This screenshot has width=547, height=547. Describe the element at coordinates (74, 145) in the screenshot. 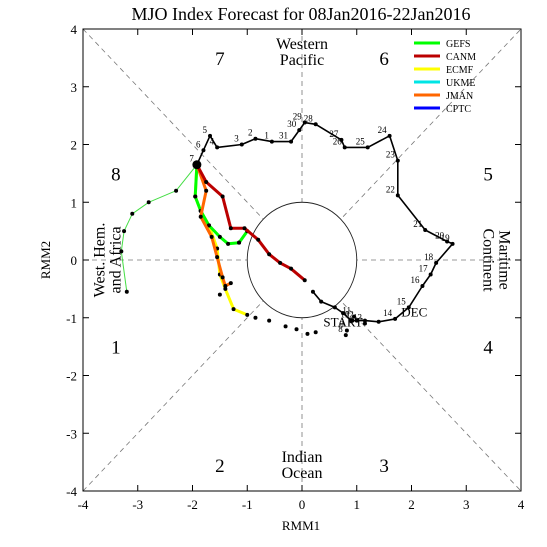

I see `y-tick-label: 2` at that location.